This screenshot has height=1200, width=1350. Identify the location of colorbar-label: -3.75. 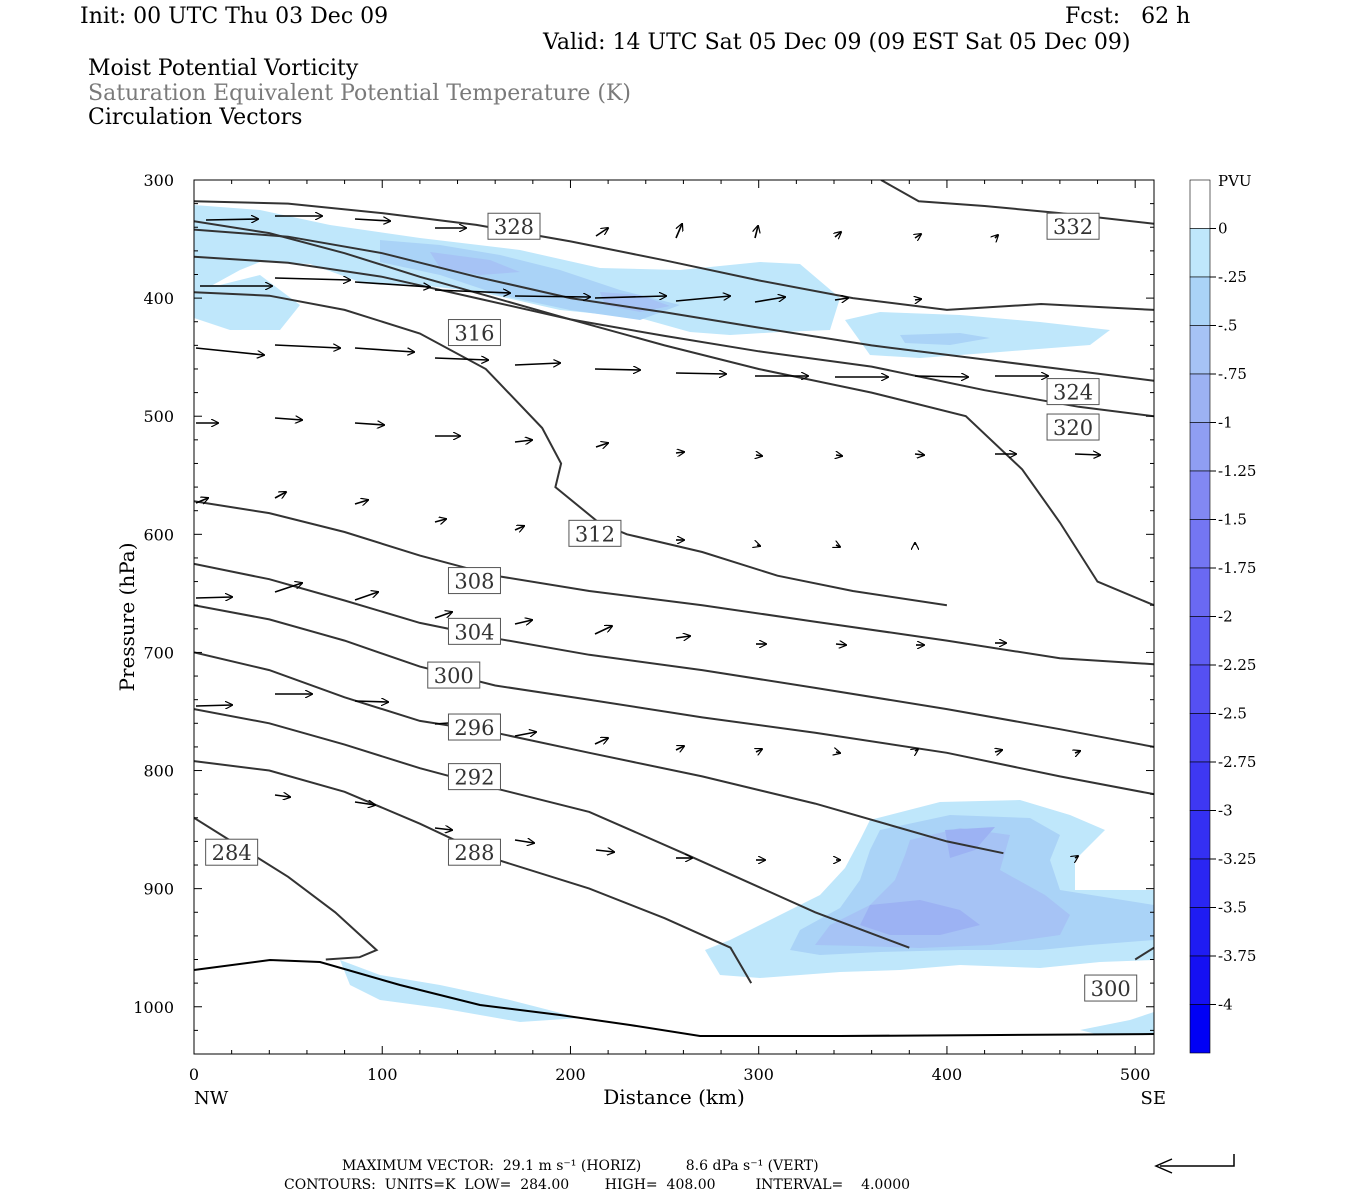
(1237, 956).